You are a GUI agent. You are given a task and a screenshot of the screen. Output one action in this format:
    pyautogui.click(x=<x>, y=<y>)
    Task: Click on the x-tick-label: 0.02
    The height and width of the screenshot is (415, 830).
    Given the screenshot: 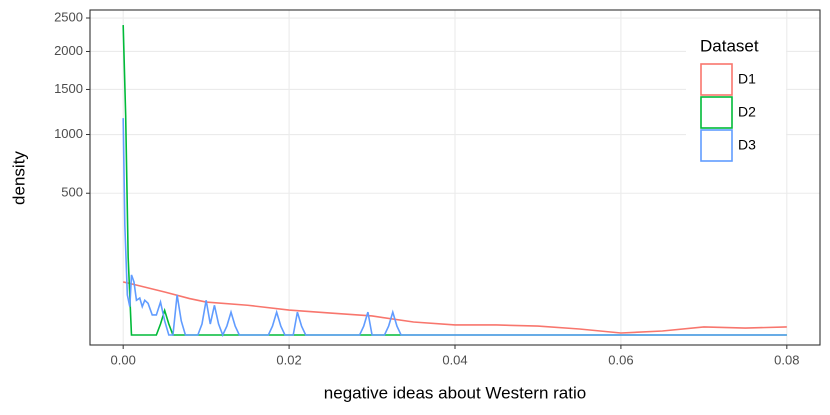 What is the action you would take?
    pyautogui.click(x=288, y=359)
    